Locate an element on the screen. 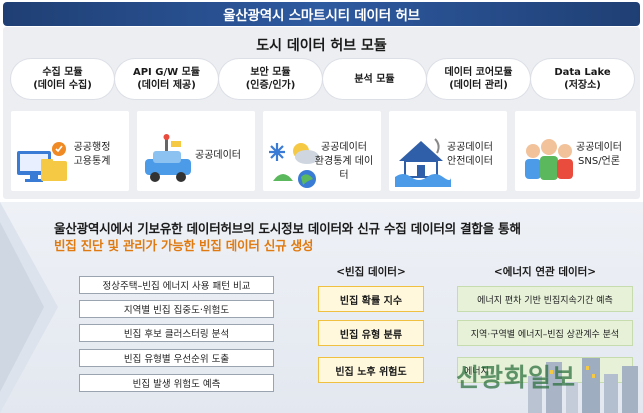 The image size is (643, 413). data-source-label: 공공데이터 환경통계 데이터 is located at coordinates (344, 162).